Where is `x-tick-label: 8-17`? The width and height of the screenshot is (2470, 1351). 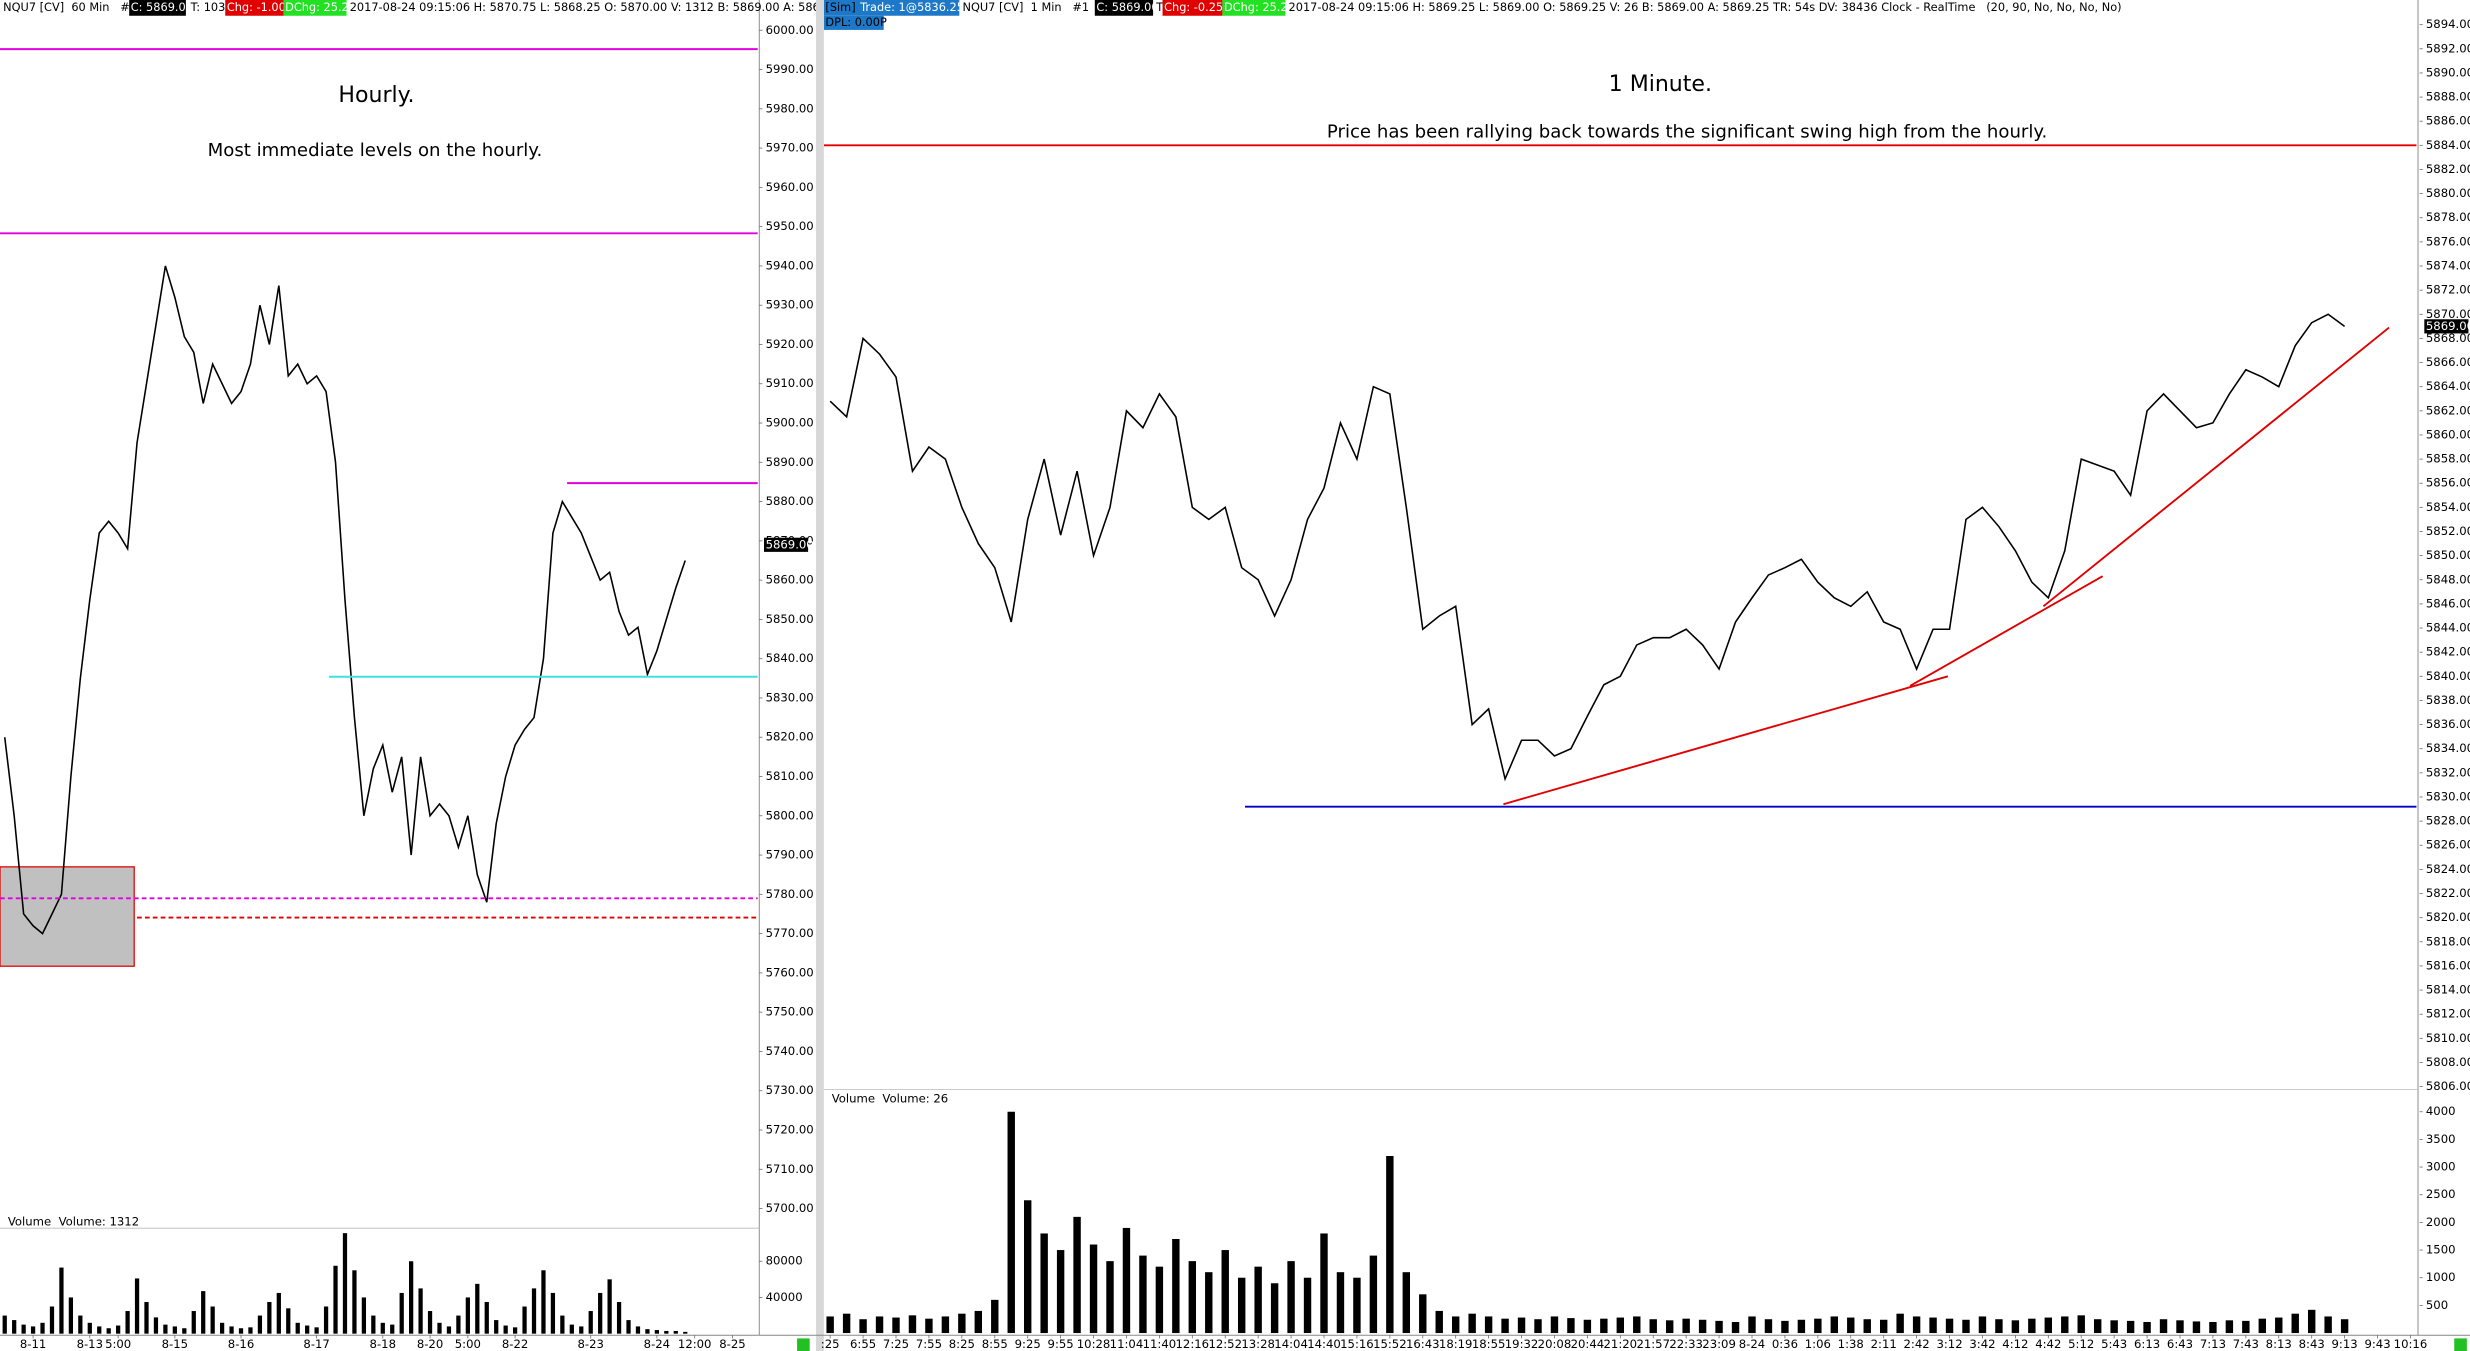 x-tick-label: 8-17 is located at coordinates (316, 1344).